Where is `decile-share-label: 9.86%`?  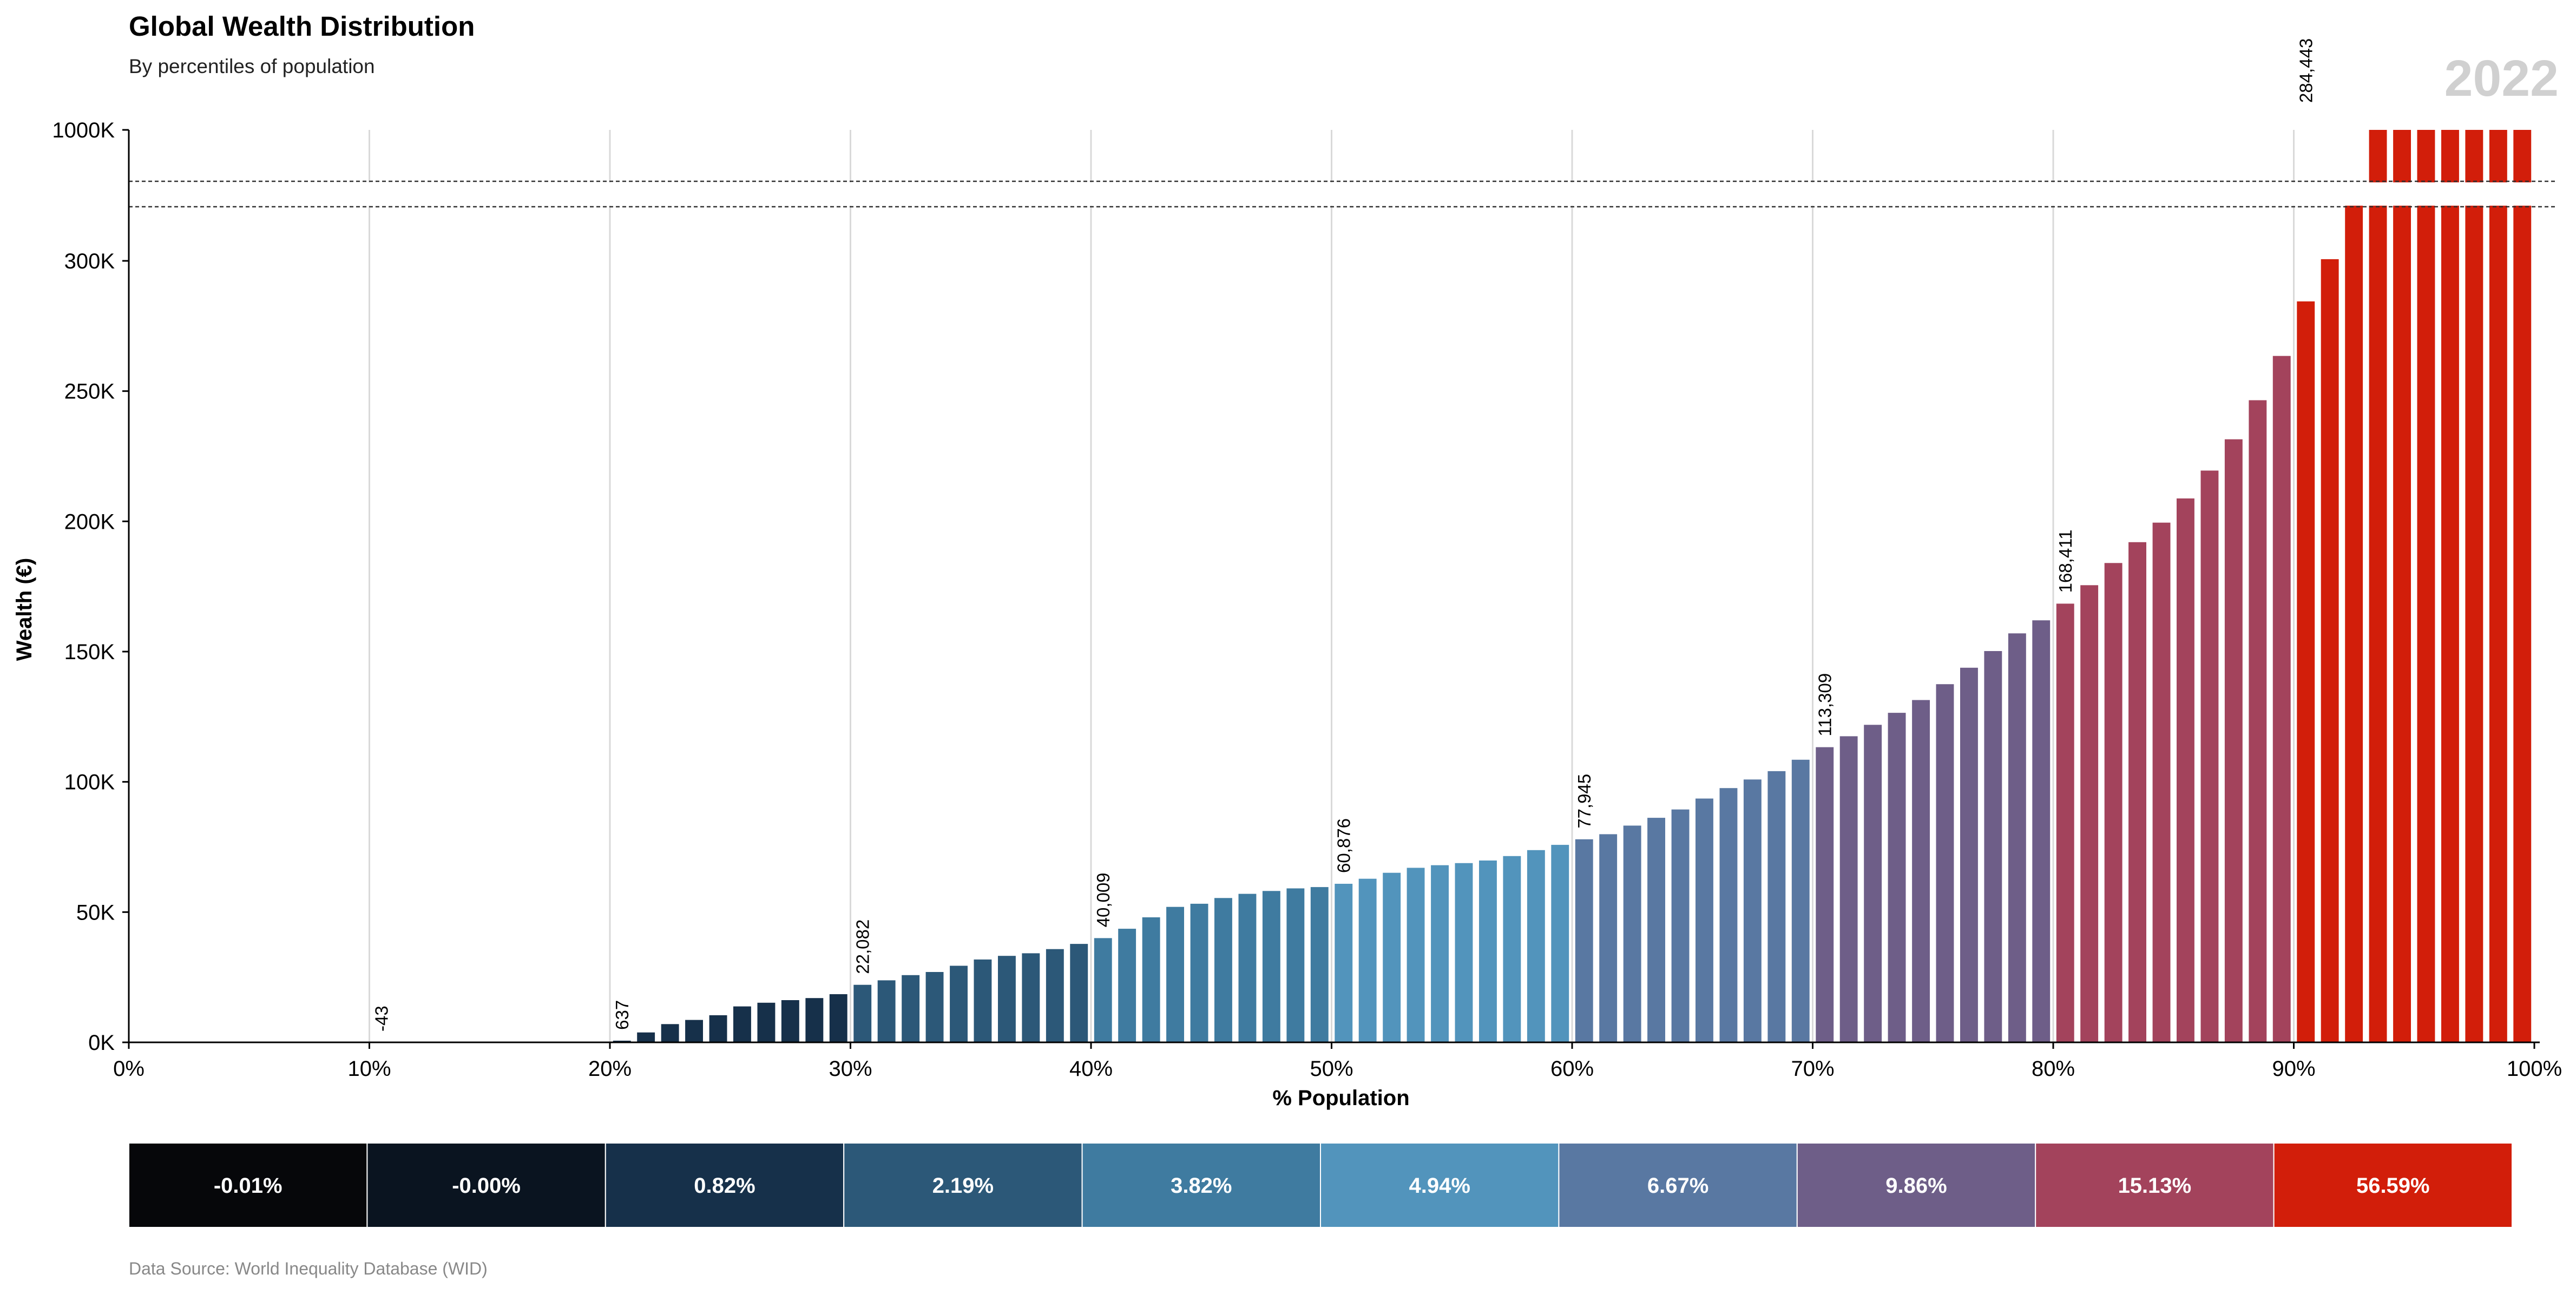
decile-share-label: 9.86% is located at coordinates (1916, 1186).